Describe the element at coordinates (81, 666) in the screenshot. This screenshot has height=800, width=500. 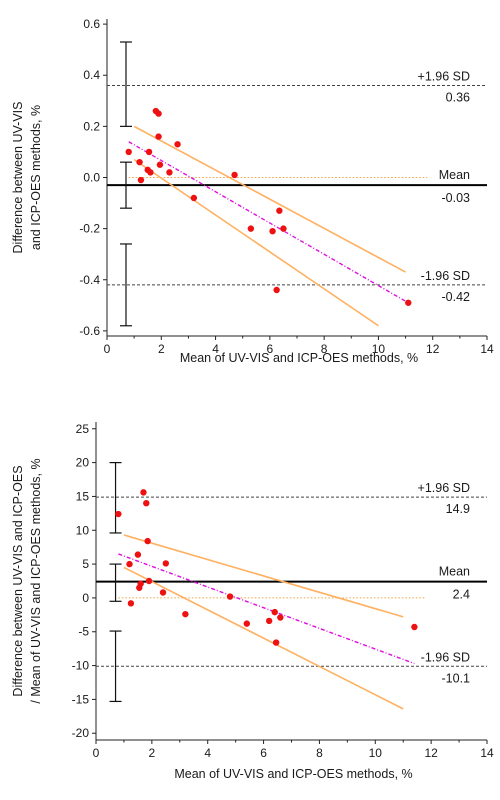
I see `y-tick-label: -10` at that location.